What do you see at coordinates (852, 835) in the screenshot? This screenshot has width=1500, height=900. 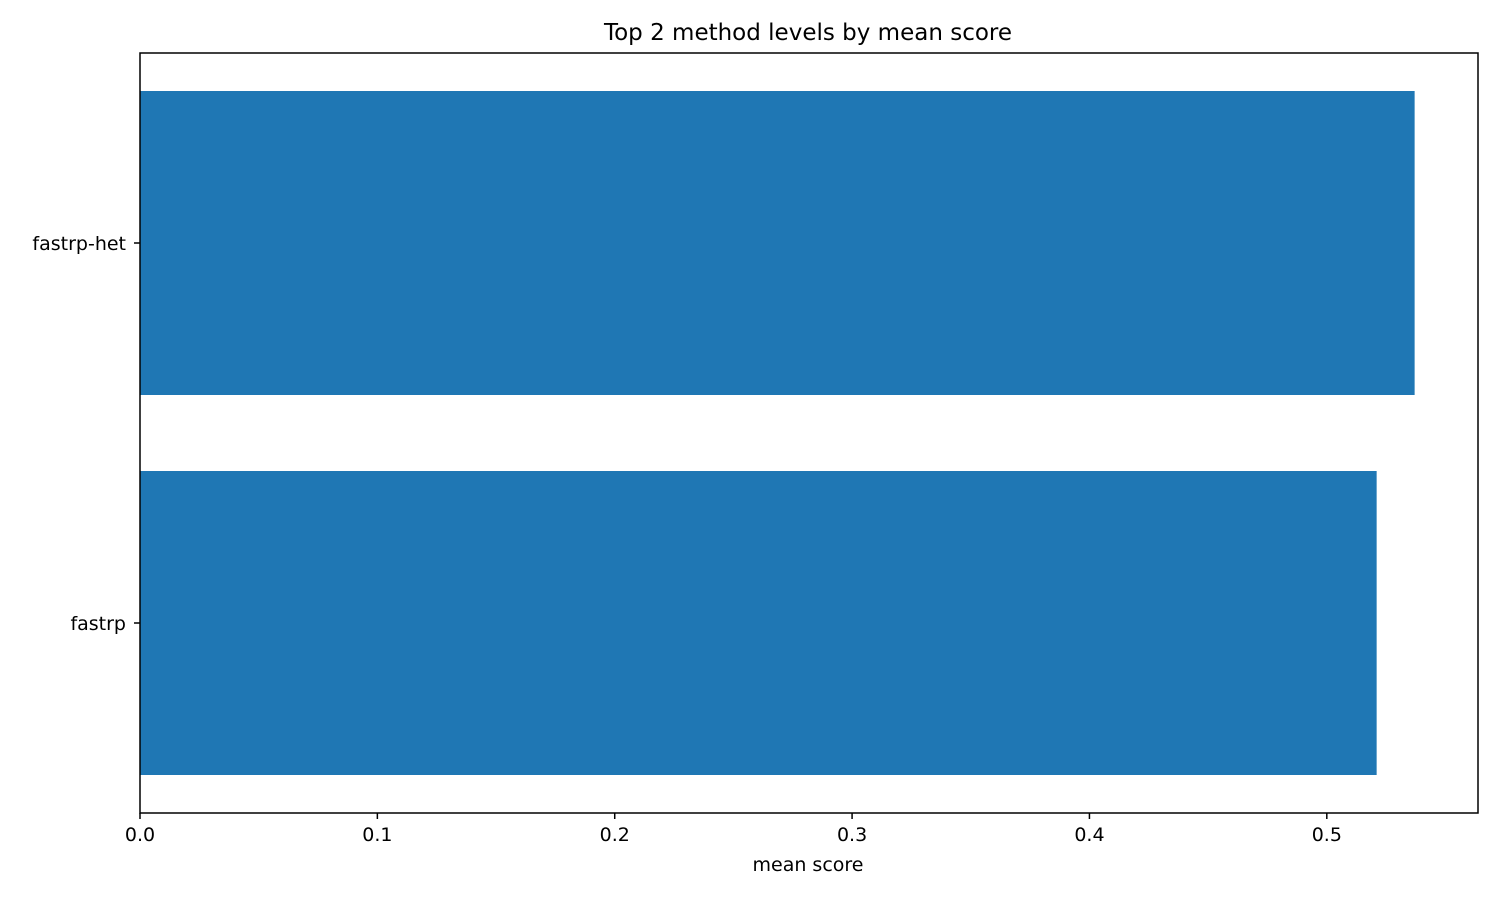 I see `x-tick-label: 0.3` at bounding box center [852, 835].